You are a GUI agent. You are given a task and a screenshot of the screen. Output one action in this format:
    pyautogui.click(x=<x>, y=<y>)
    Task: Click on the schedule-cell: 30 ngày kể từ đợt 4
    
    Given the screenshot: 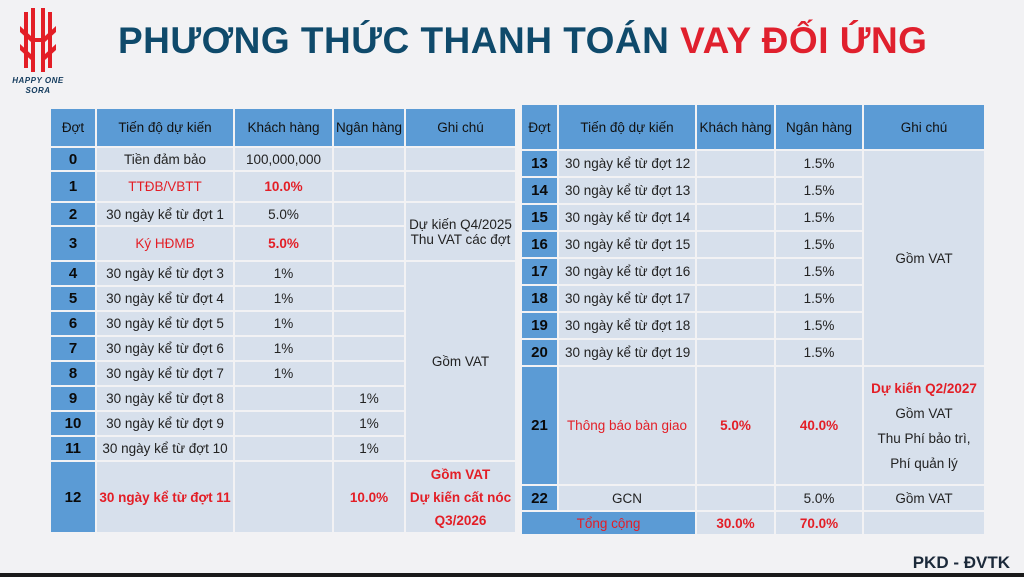 What is the action you would take?
    pyautogui.click(x=165, y=298)
    